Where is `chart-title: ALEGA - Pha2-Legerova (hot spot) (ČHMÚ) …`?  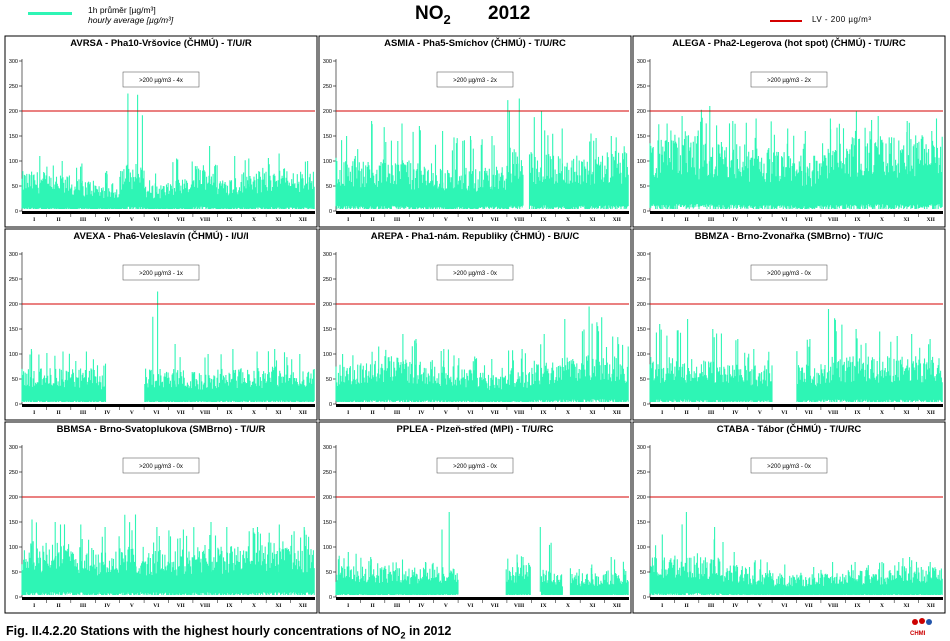 chart-title: ALEGA - Pha2-Legerova (hot spot) (ČHMÚ) … is located at coordinates (789, 43).